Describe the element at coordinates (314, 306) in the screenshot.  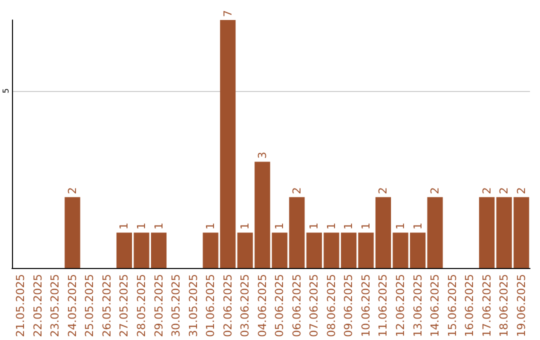
I see `x-tick-label: 07.06.2025` at that location.